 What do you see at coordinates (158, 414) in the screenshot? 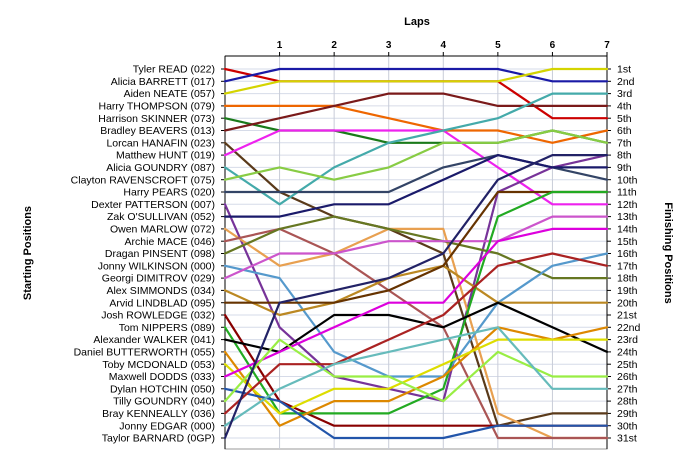
I see `starting-position-label: Bray KENNEALLY (036)` at bounding box center [158, 414].